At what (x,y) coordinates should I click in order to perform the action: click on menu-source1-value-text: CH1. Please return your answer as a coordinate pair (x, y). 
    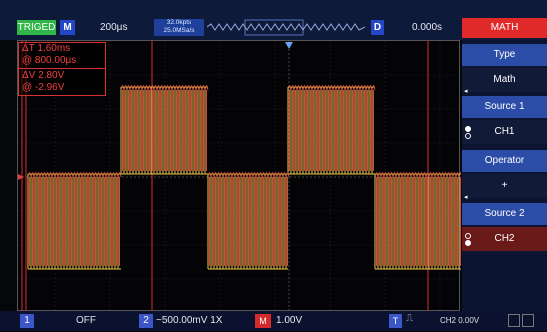
    Looking at the image, I should click on (504, 131).